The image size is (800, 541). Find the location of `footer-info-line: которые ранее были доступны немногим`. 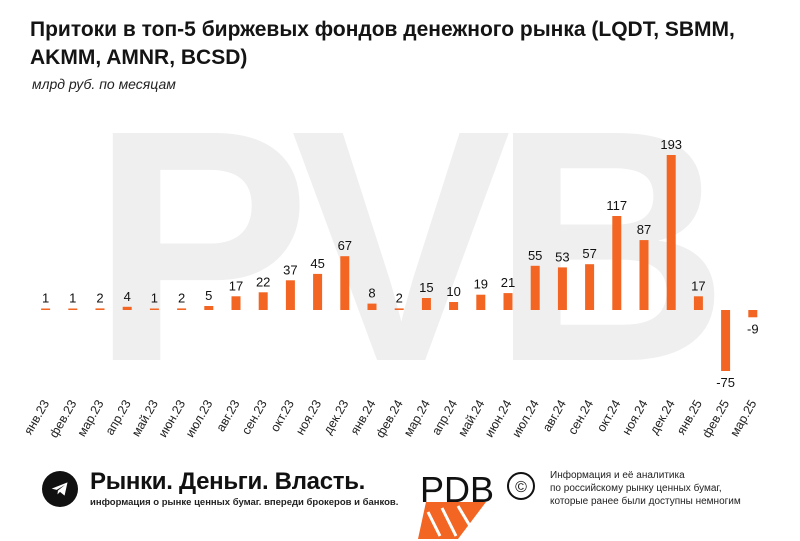

footer-info-line: которые ранее были доступны немногим is located at coordinates (645, 501).